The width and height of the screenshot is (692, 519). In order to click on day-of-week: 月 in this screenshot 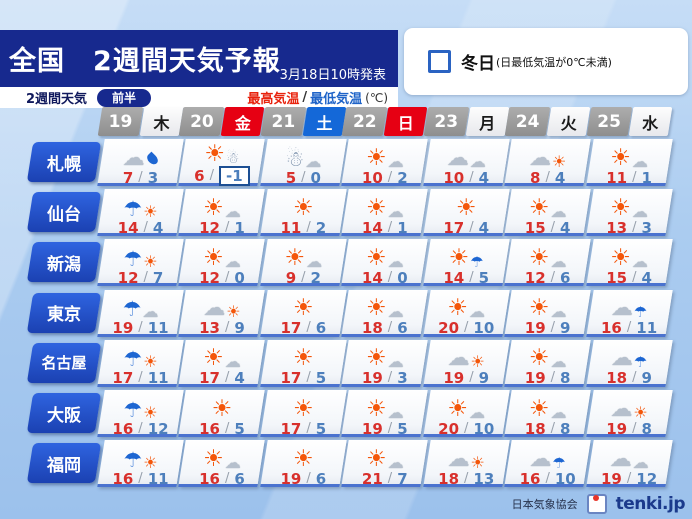, I will do `click(487, 123)`.